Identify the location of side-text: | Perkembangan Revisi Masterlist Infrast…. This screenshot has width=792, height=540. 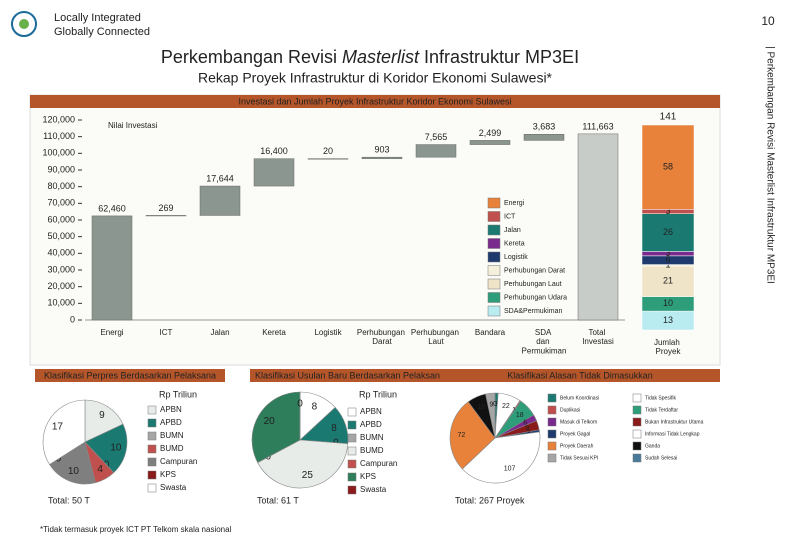
(769, 165).